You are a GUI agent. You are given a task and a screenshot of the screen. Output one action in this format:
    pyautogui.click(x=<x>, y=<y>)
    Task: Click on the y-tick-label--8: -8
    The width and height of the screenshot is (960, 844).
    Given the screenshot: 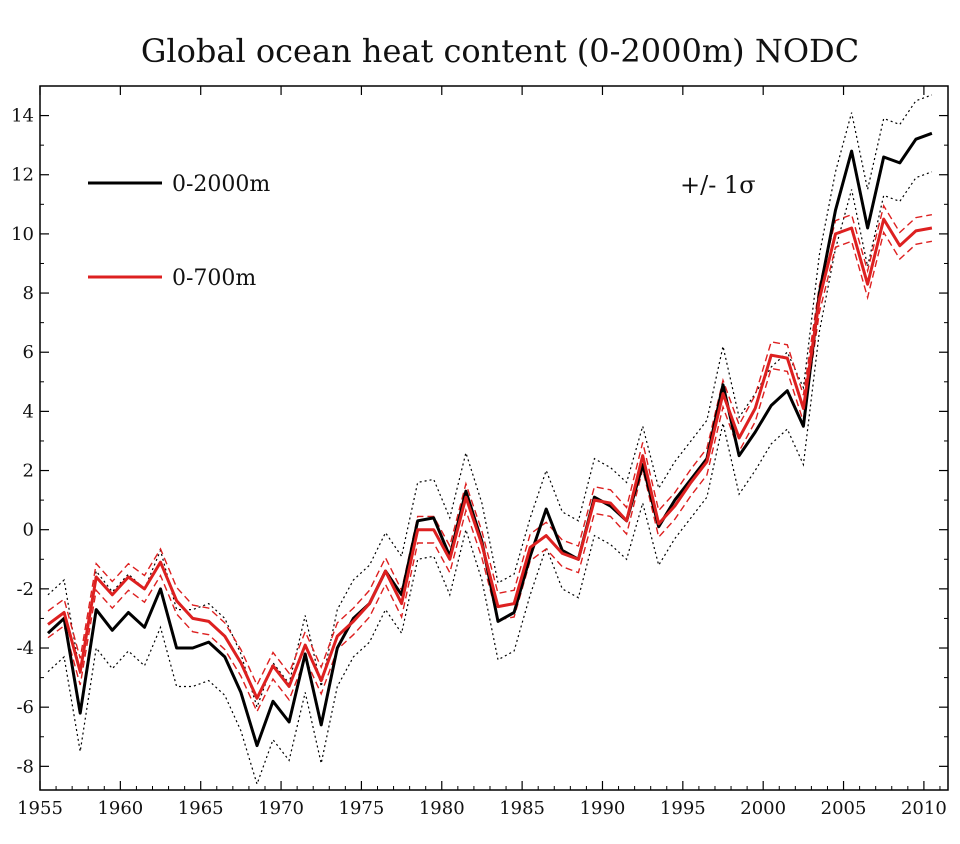 What is the action you would take?
    pyautogui.click(x=25, y=766)
    